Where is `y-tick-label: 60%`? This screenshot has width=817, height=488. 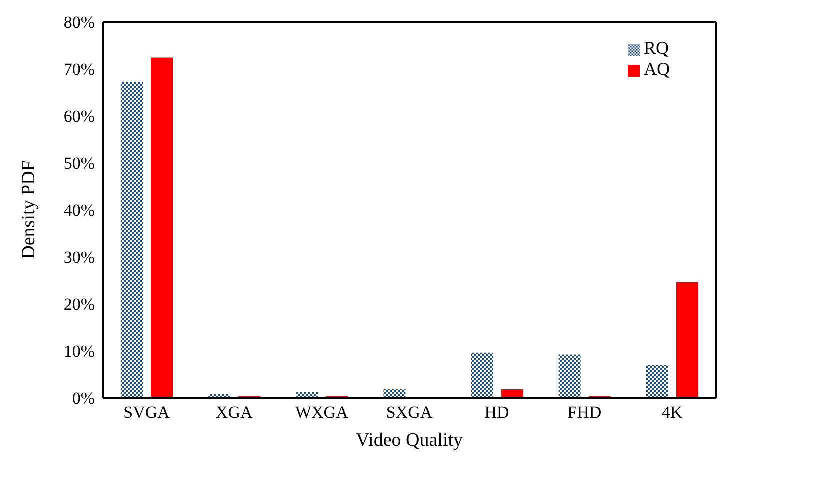 y-tick-label: 60% is located at coordinates (79, 116).